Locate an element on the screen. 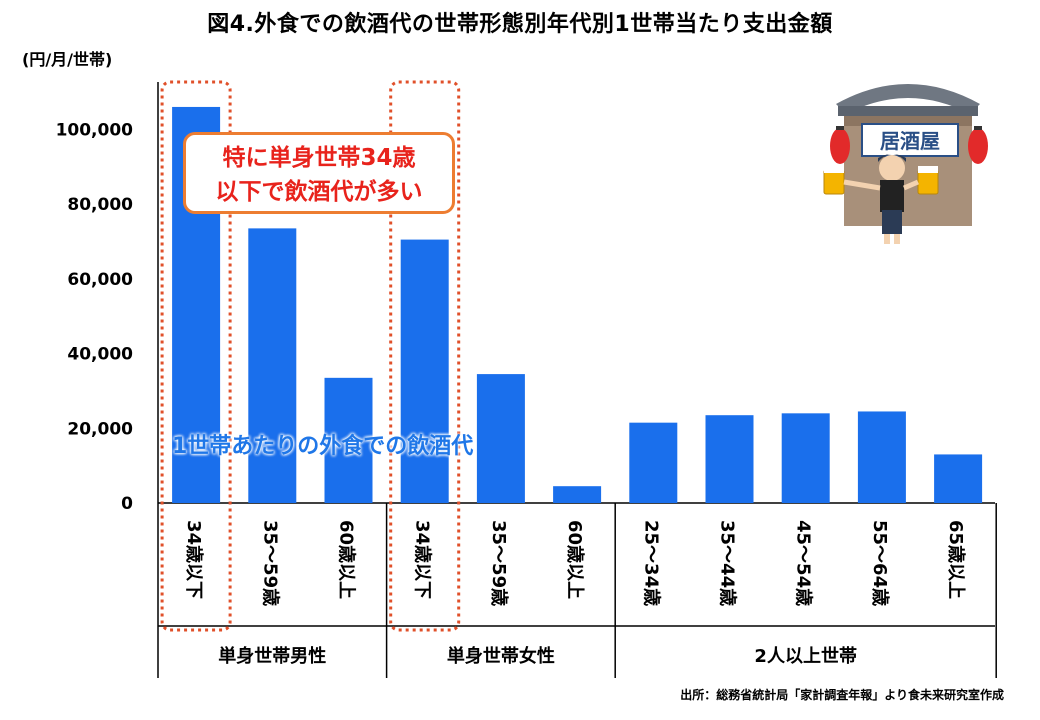  y-tick-label: 60,000 is located at coordinates (100, 280).